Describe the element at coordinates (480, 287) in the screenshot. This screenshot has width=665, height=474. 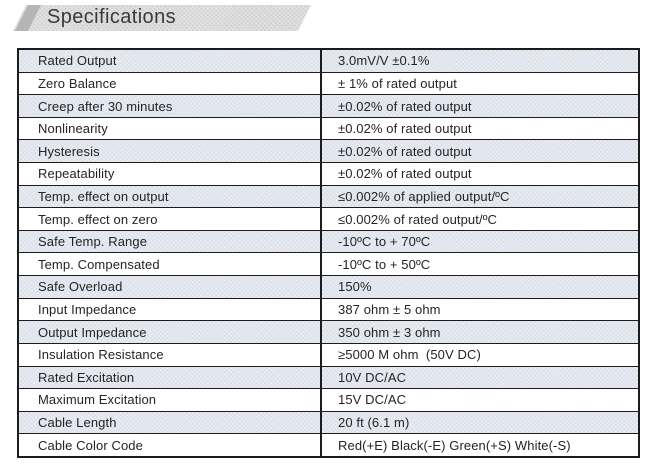
I see `spec-value-cell: 150%` at that location.